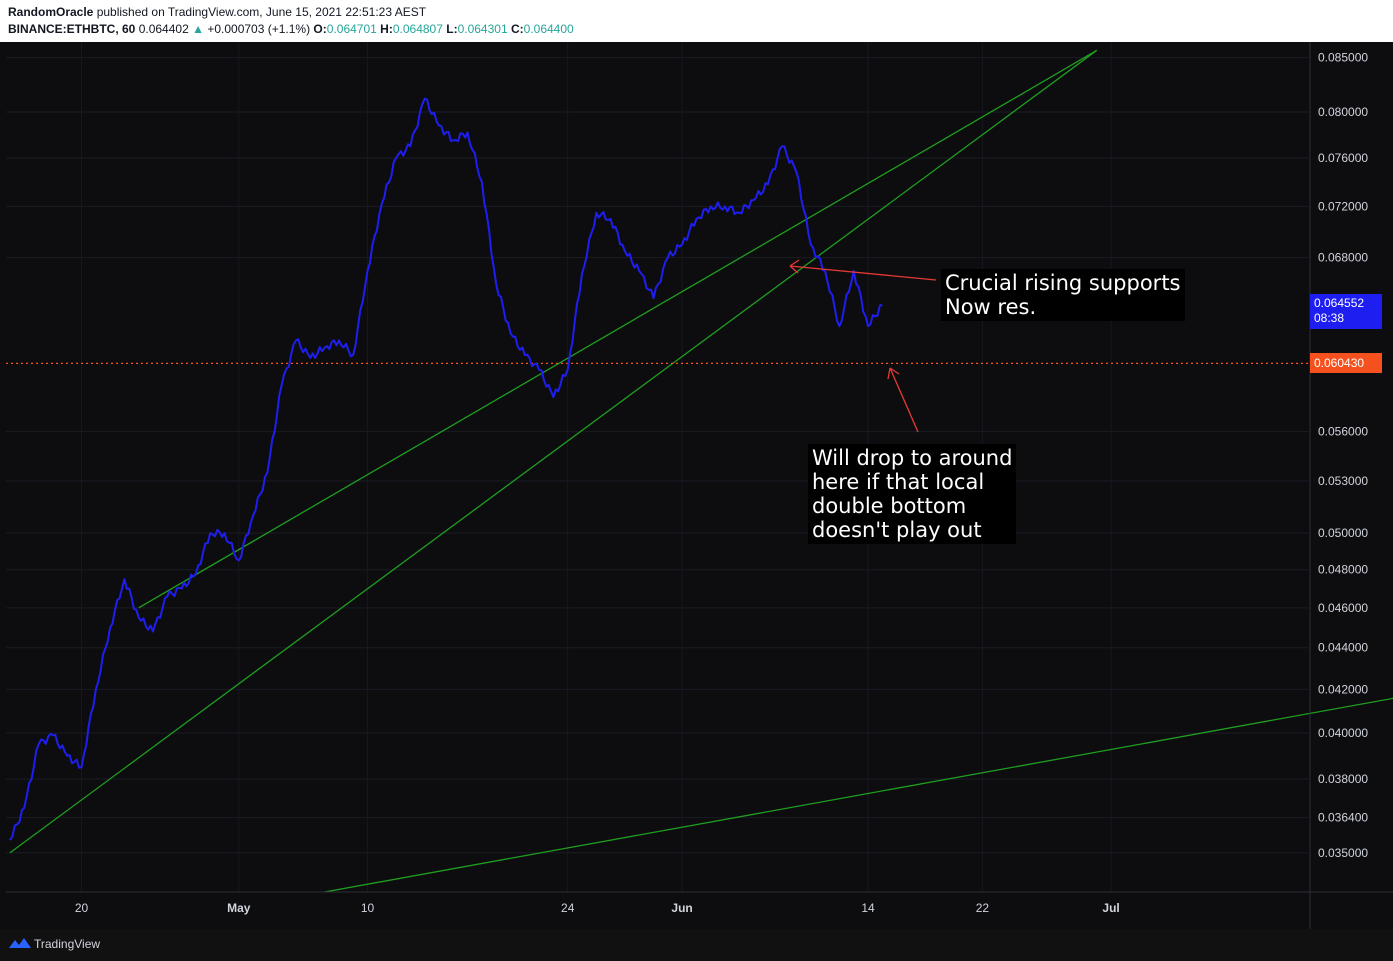 The image size is (1393, 961). I want to click on high-value: 0.064807, so click(417, 29).